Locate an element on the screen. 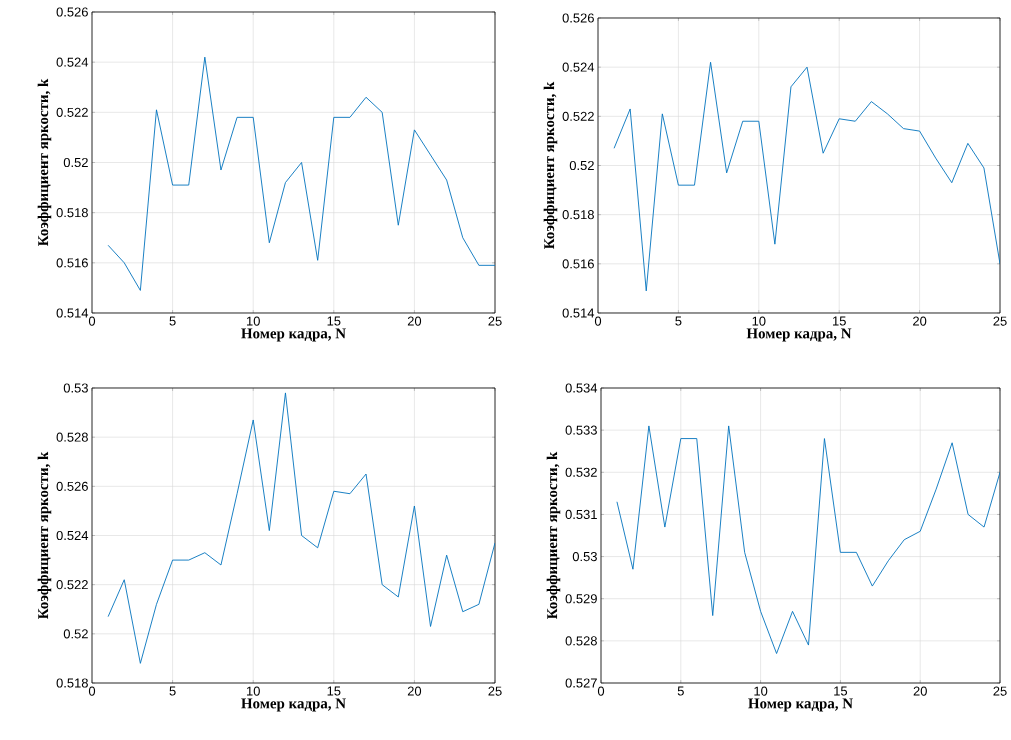 The width and height of the screenshot is (1011, 740). y-tick-label: 0.534 is located at coordinates (581, 388).